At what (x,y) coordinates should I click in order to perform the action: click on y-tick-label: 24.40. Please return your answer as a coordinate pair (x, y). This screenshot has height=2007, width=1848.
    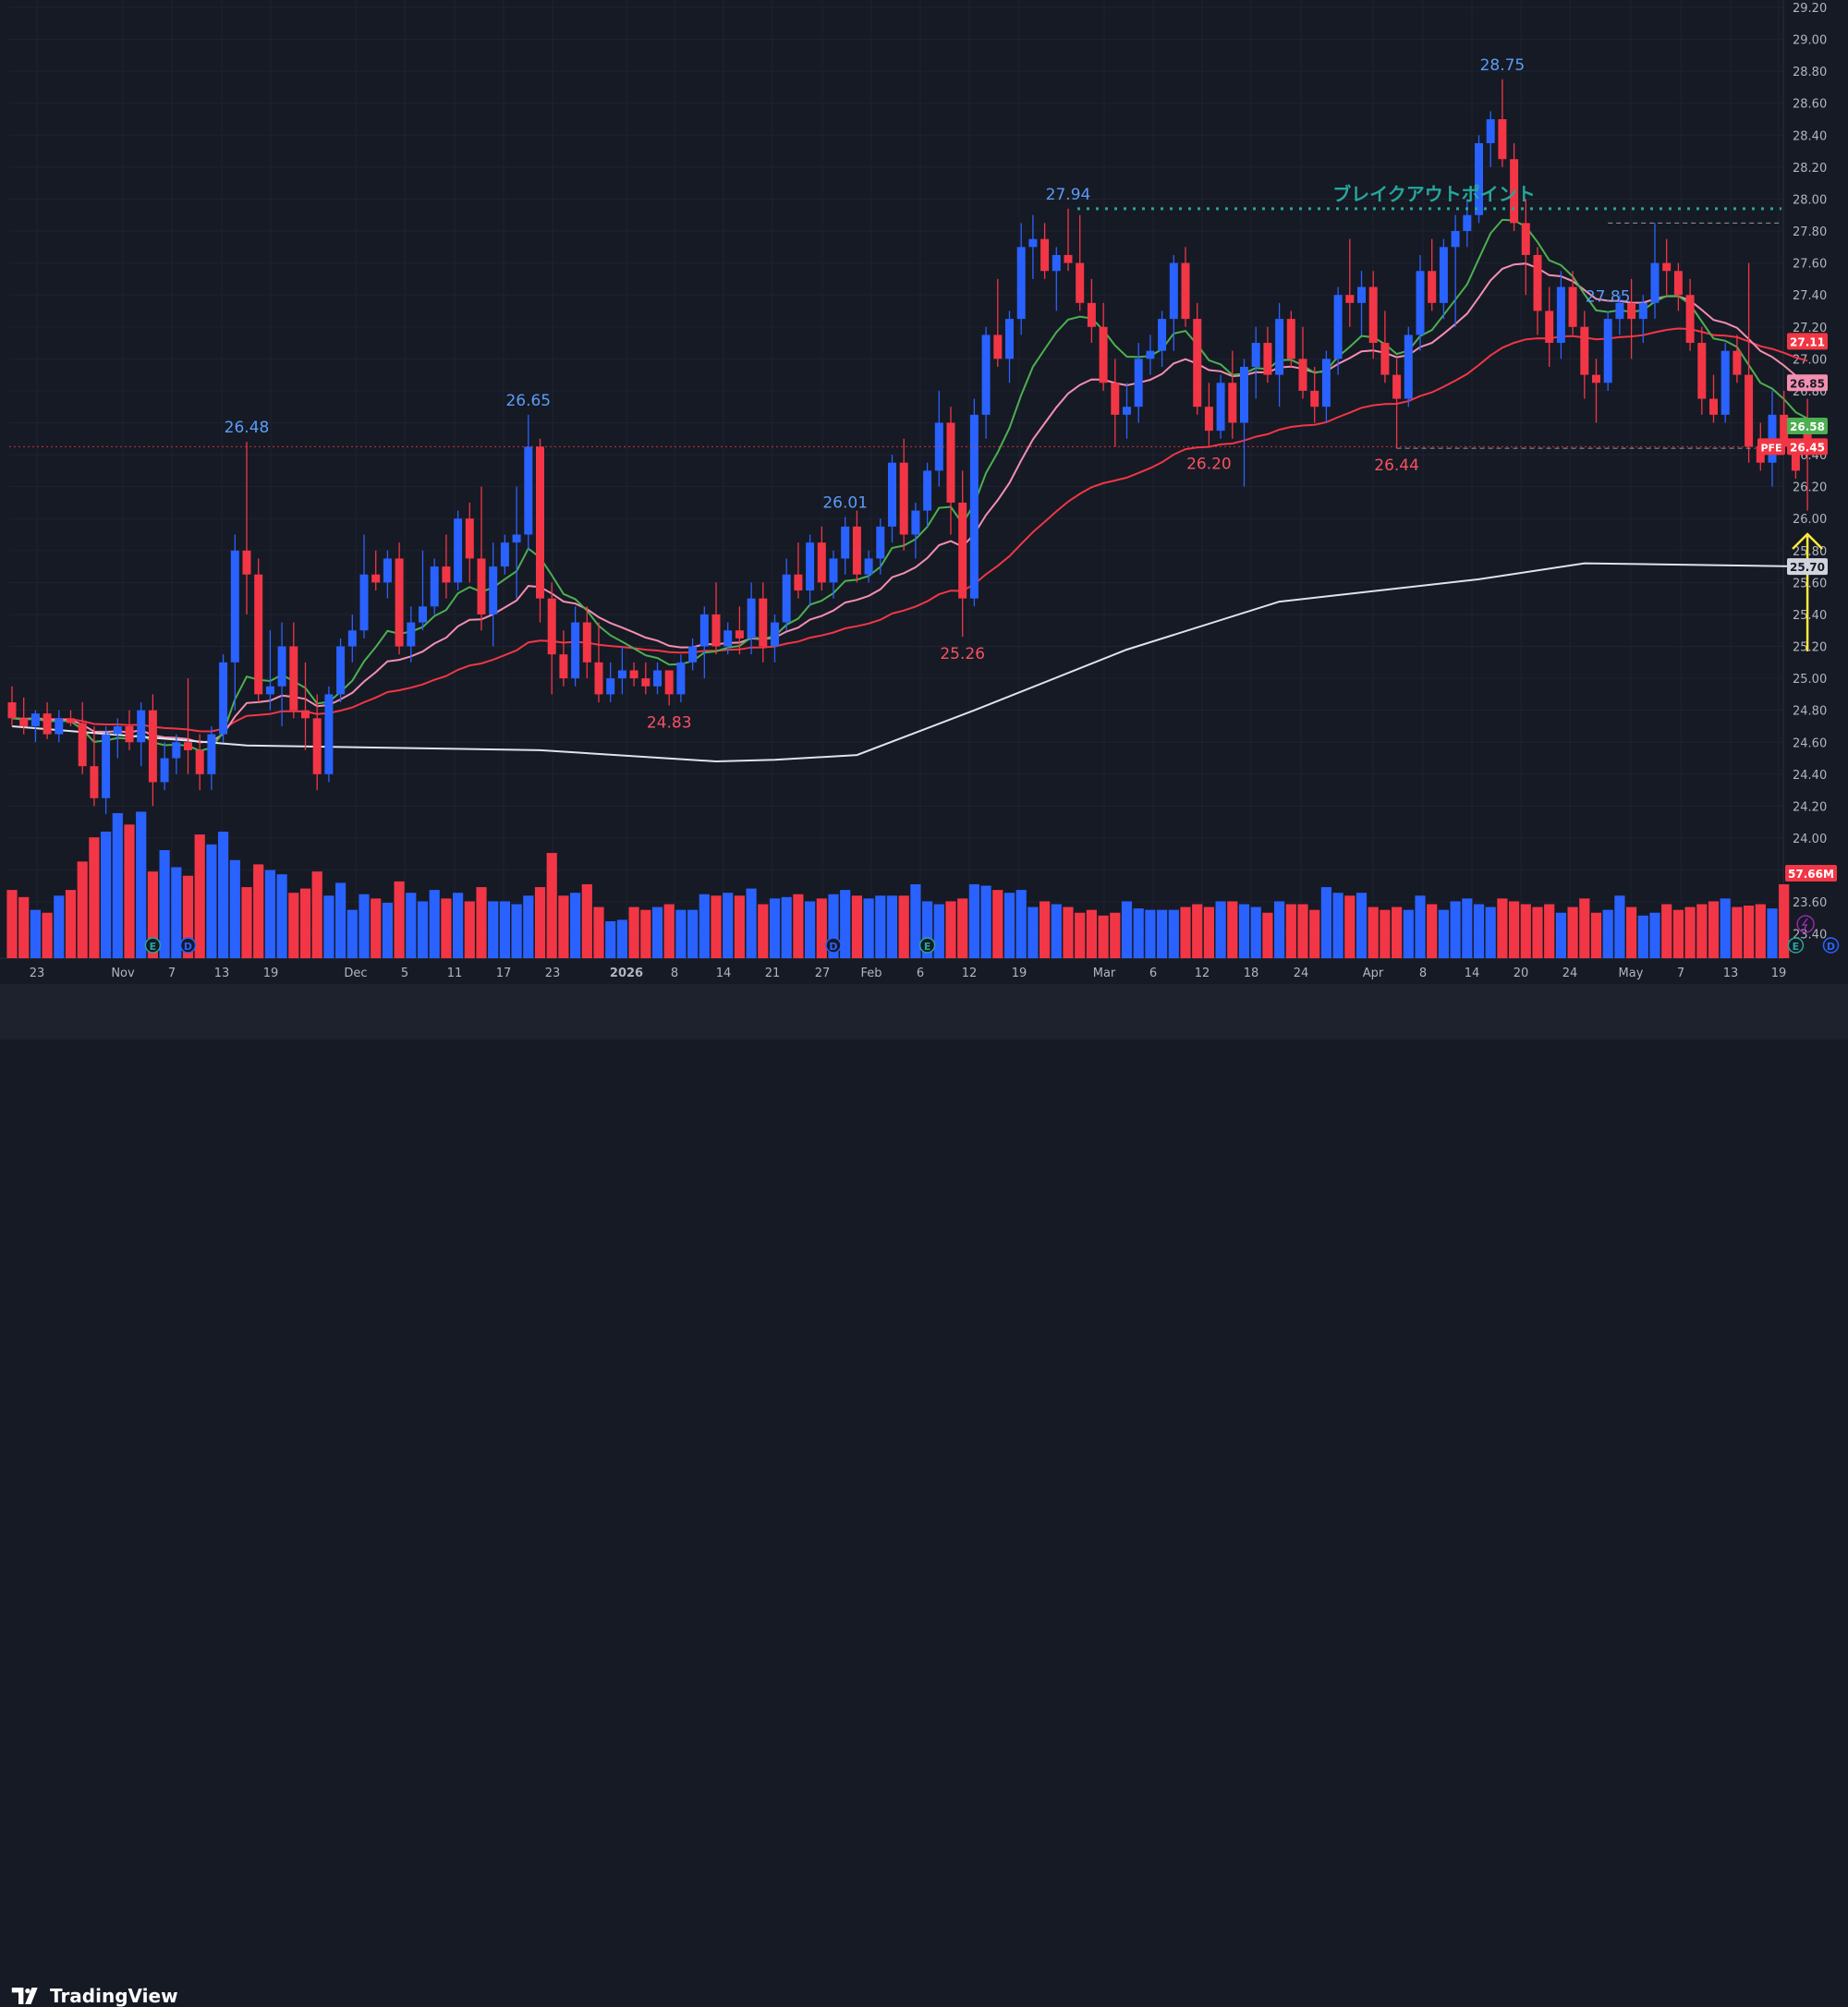
    Looking at the image, I should click on (1810, 776).